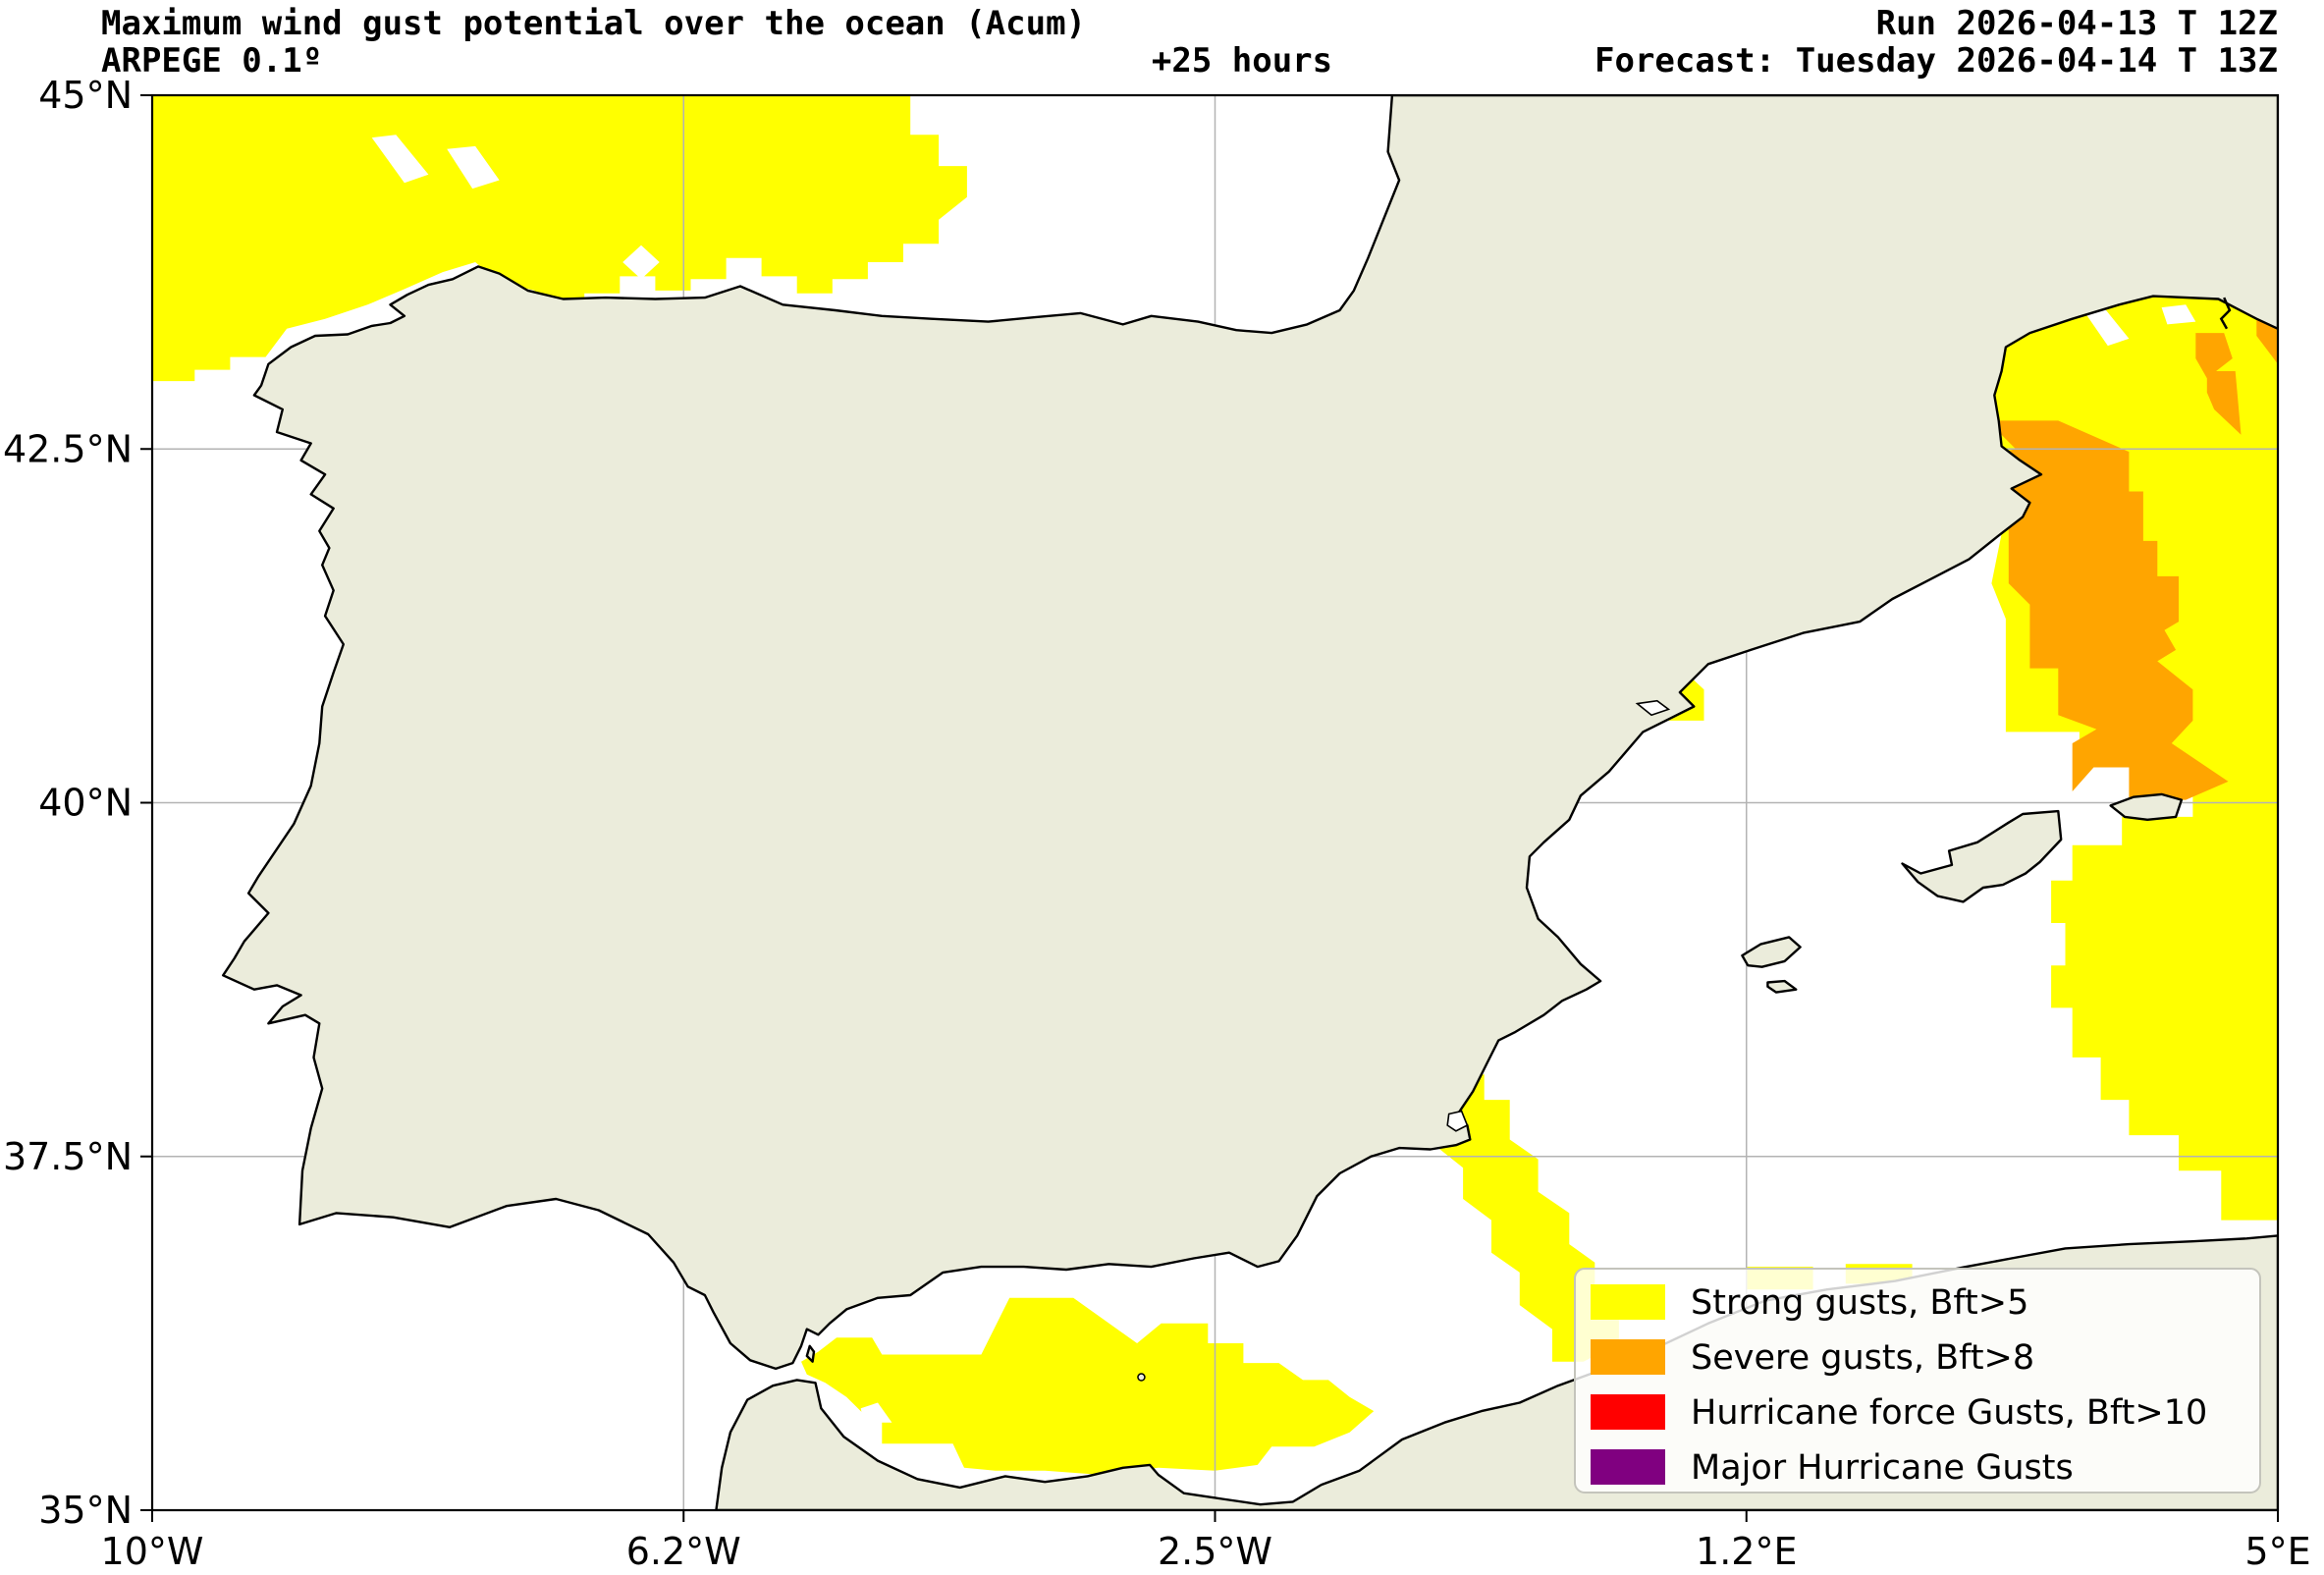 The width and height of the screenshot is (2324, 1575). What do you see at coordinates (68, 448) in the screenshot?
I see `y-tick-label: 42.5°N` at bounding box center [68, 448].